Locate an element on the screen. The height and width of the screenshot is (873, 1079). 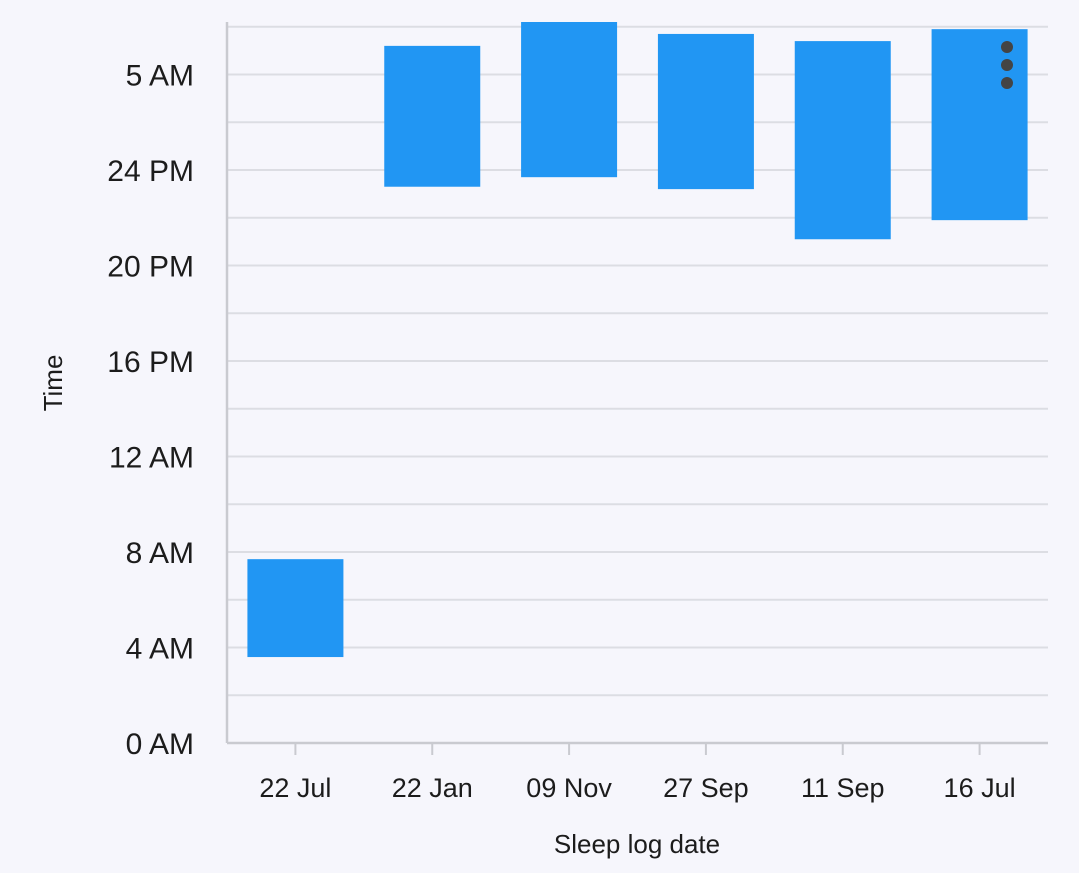
y-tick-label: 4 AM is located at coordinates (160, 649).